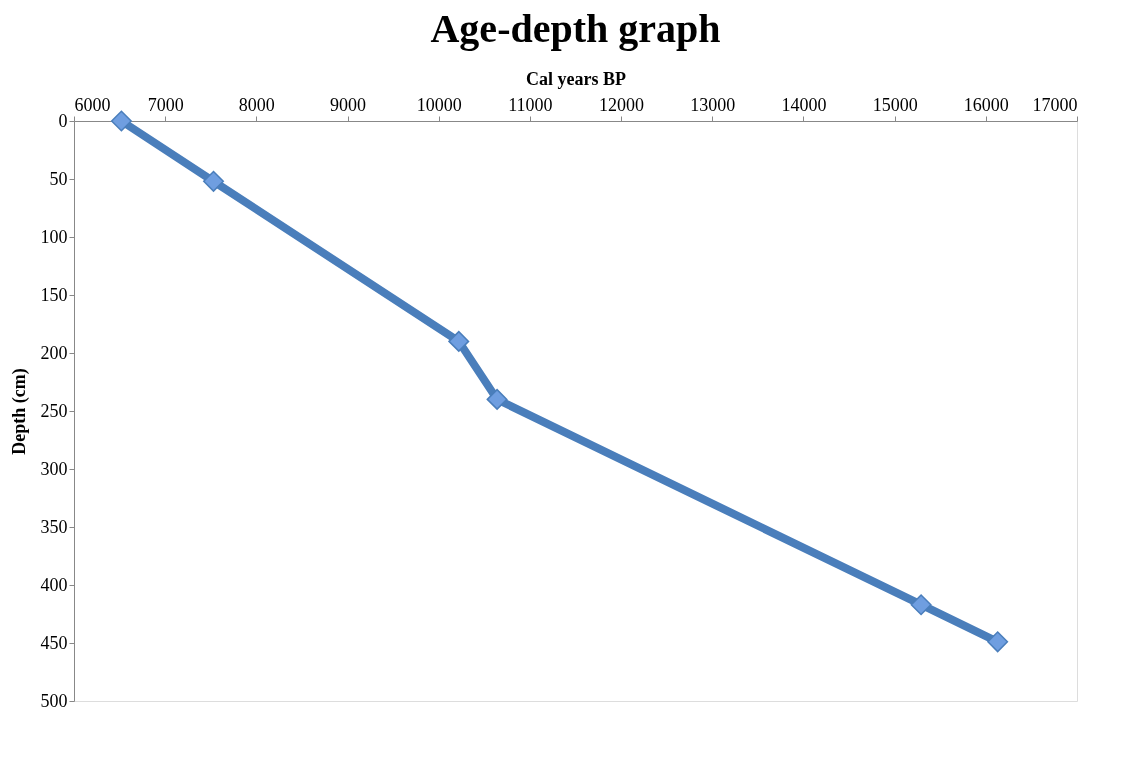  What do you see at coordinates (63, 120) in the screenshot?
I see `y-tick-label: 0` at bounding box center [63, 120].